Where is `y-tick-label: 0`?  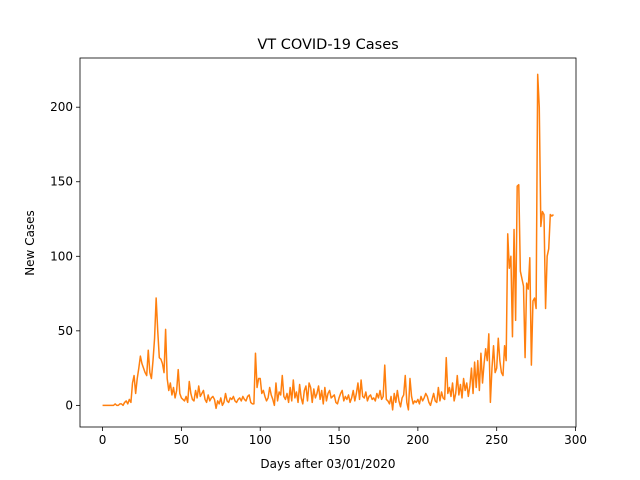 y-tick-label: 0 is located at coordinates (69, 405).